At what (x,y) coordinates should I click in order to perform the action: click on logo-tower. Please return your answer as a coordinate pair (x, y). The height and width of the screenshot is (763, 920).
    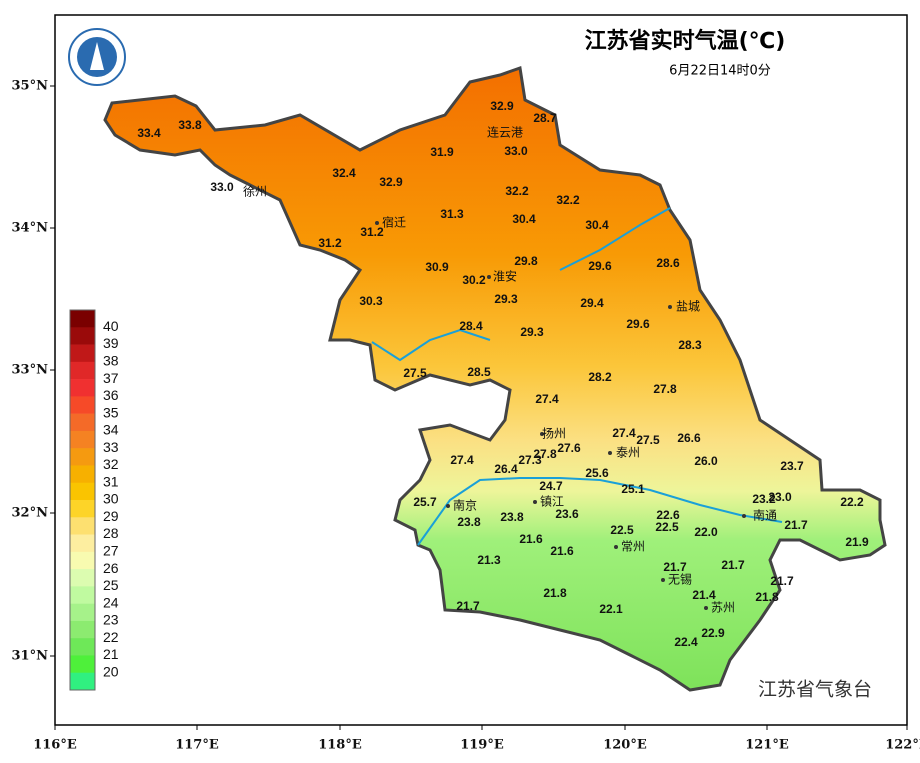
    Looking at the image, I should click on (97, 56).